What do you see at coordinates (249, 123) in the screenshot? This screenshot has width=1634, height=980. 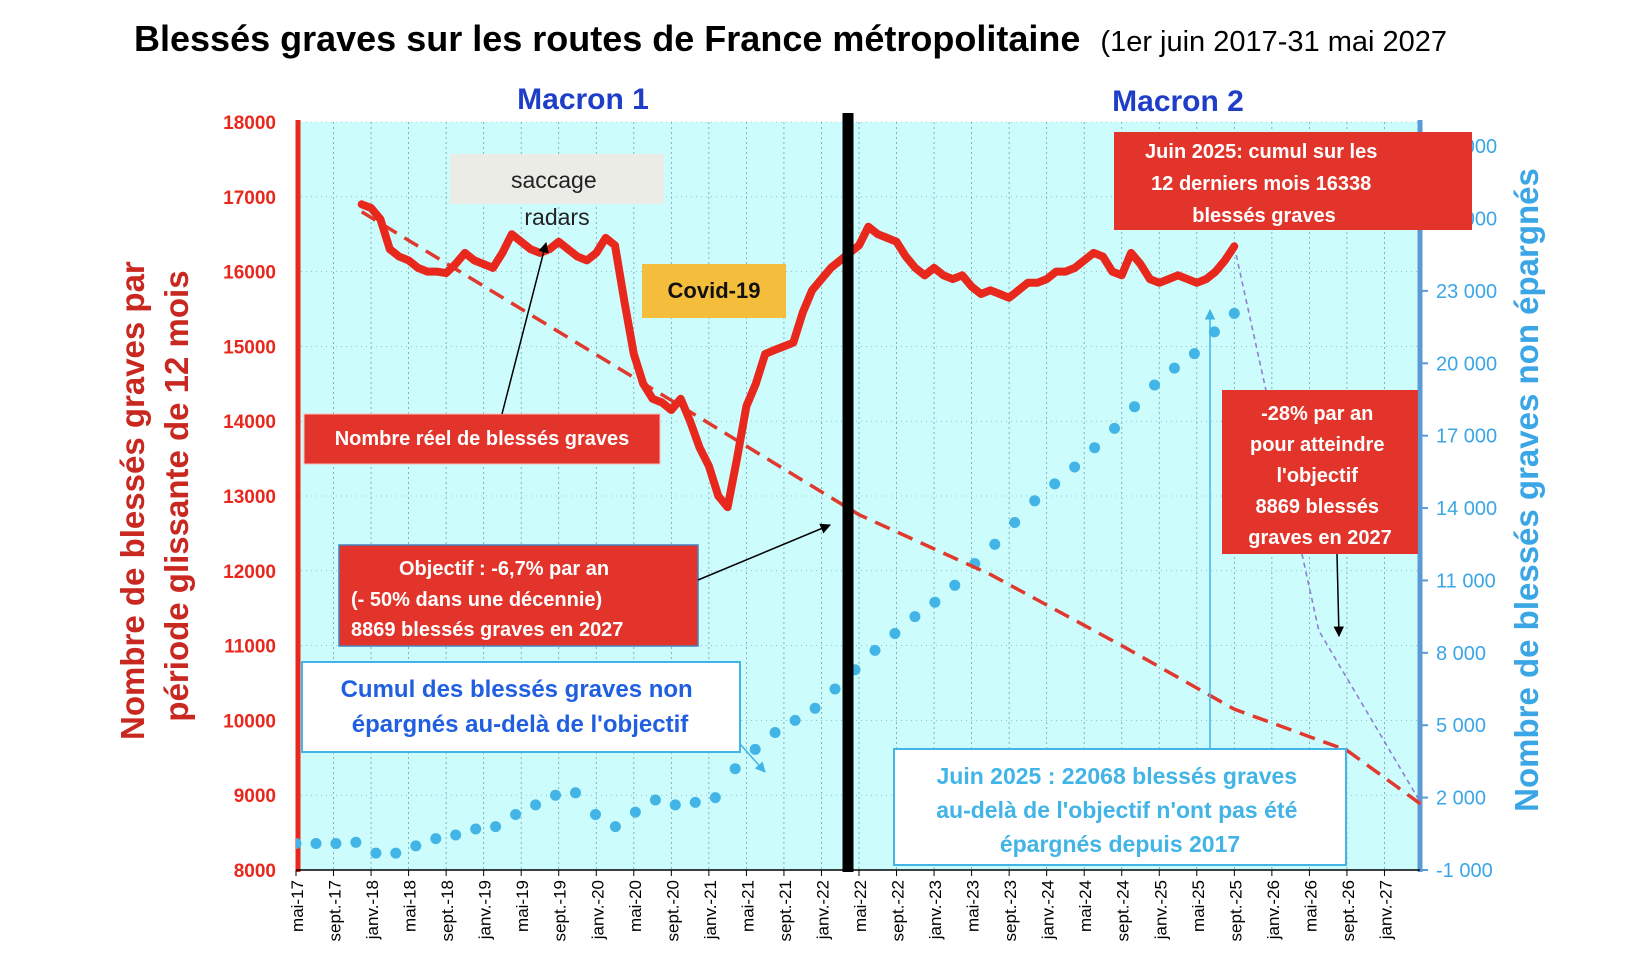 I see `y-tick-label: 18000` at bounding box center [249, 123].